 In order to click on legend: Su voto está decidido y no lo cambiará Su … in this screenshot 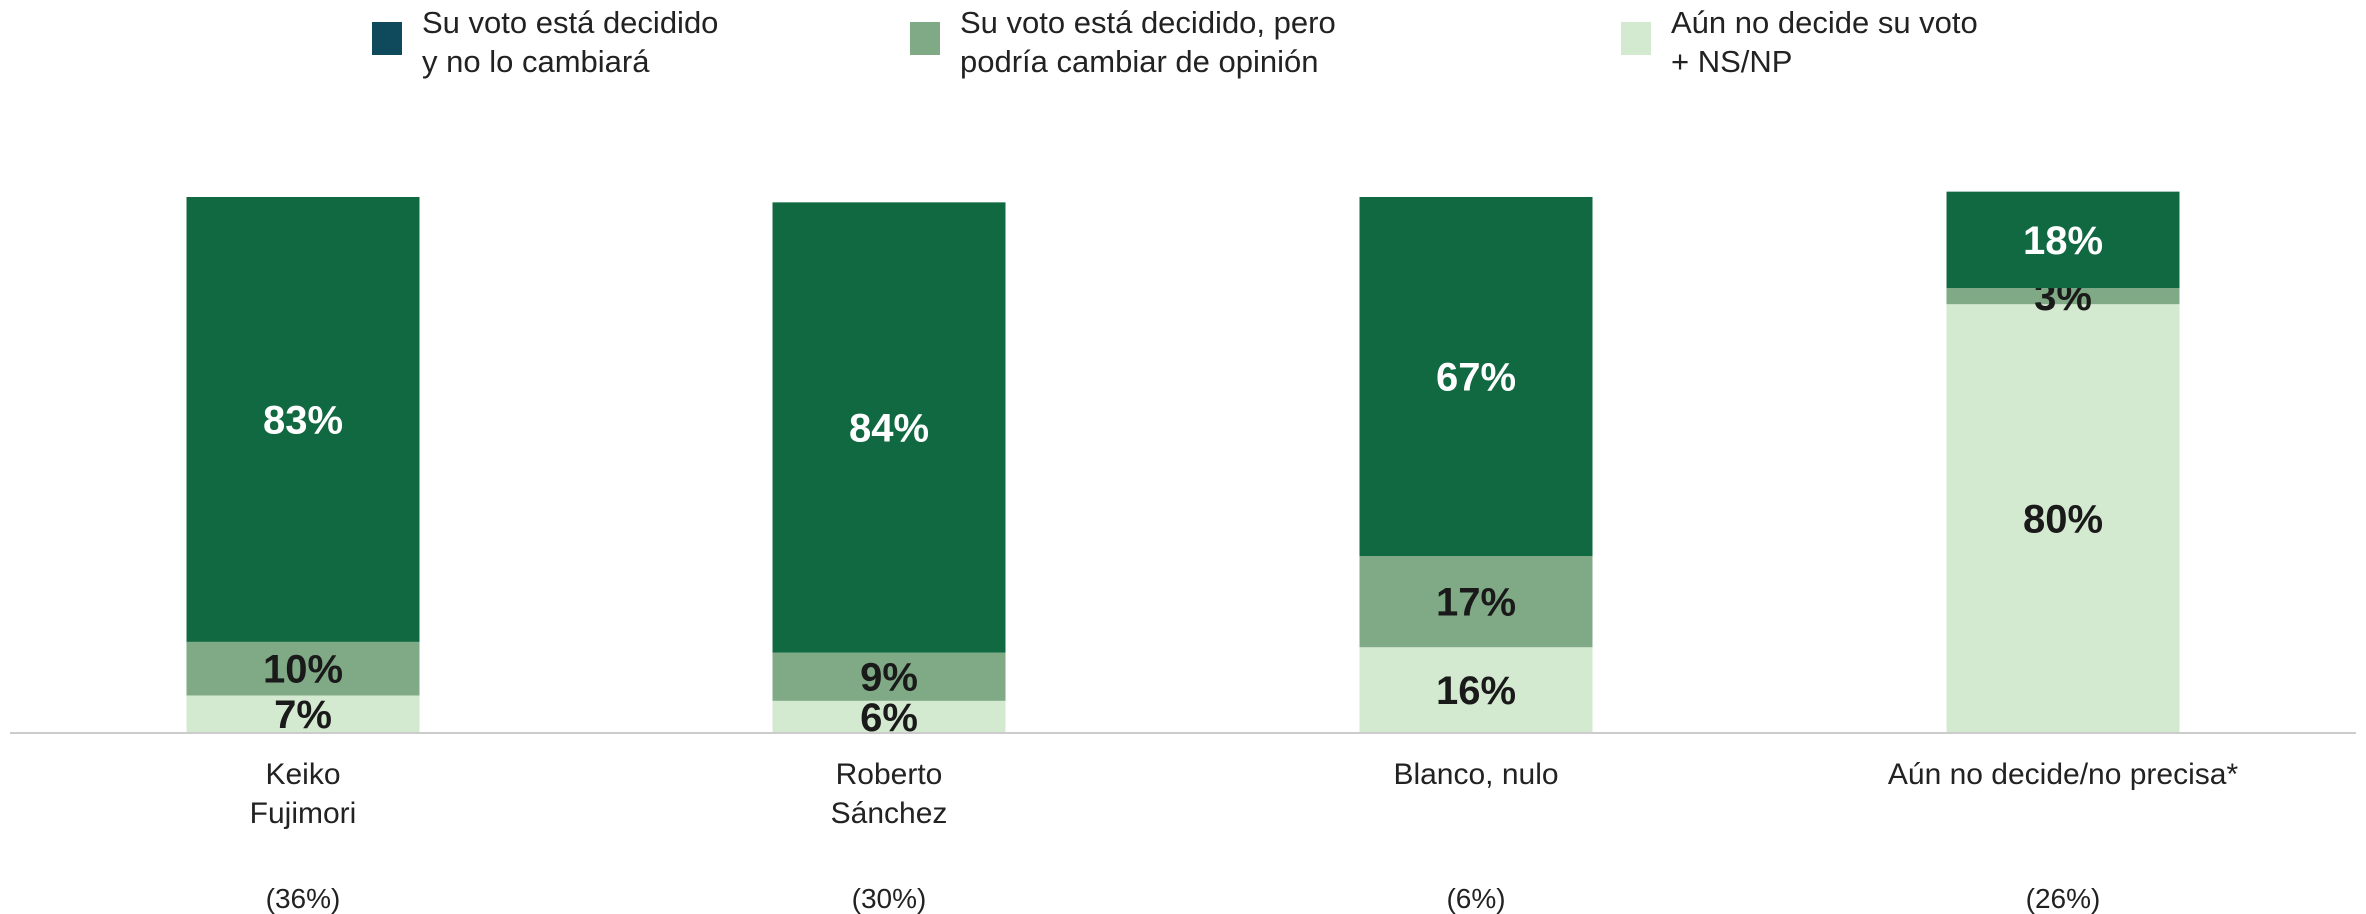, I will do `click(1175, 42)`.